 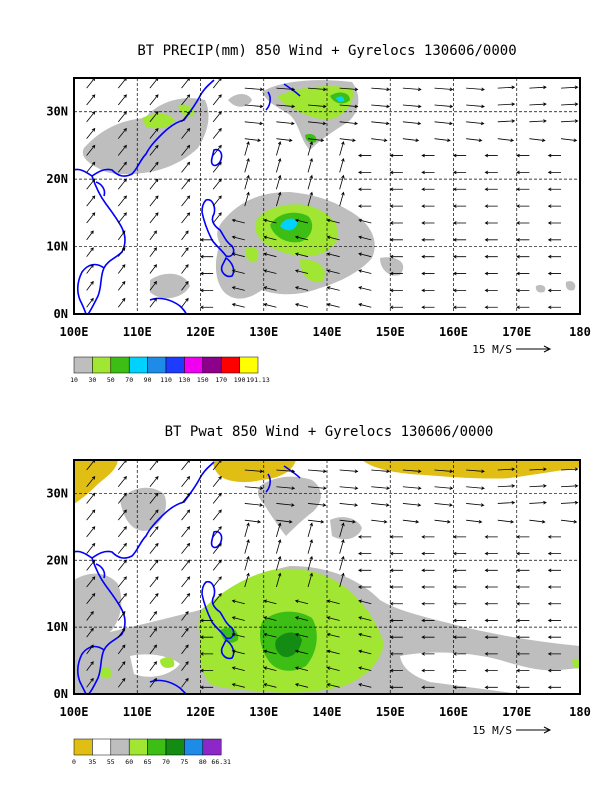 I want to click on x-tick-label: 140E, so click(x=327, y=712).